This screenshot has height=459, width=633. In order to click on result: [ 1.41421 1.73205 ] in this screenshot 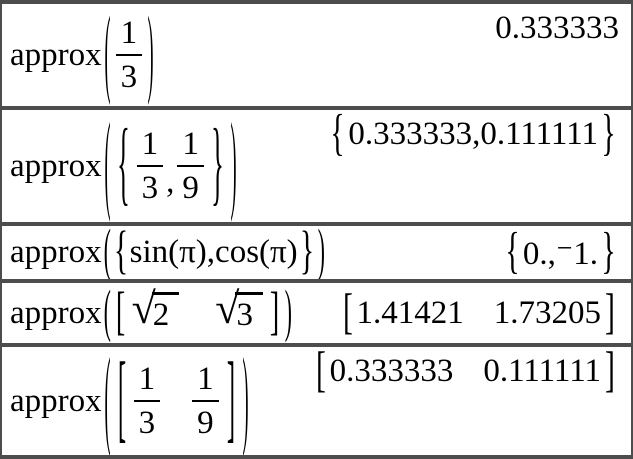, I will do `click(479, 313)`.